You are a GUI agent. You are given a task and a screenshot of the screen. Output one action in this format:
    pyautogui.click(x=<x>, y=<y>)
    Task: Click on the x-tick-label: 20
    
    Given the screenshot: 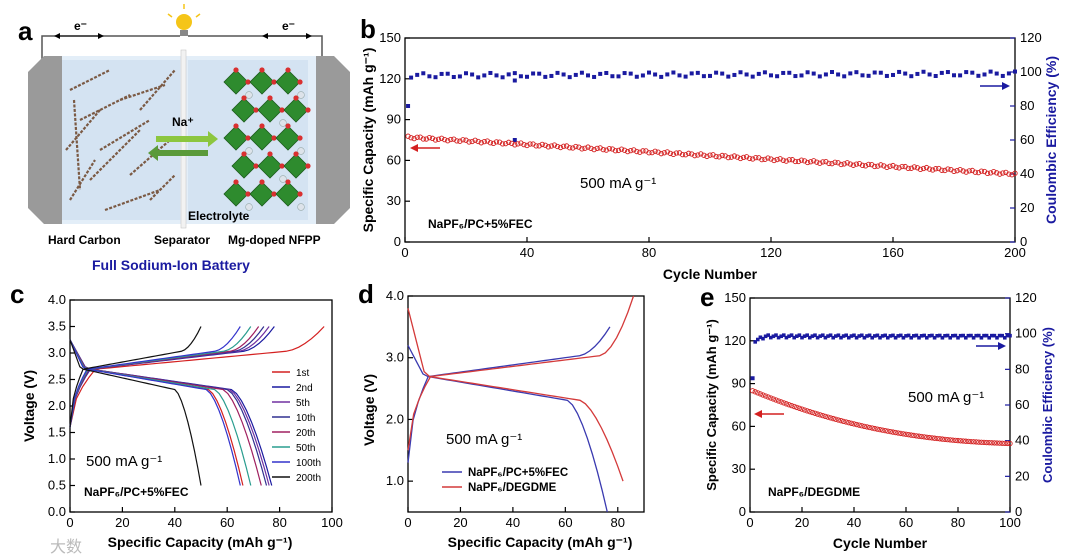 What is the action you would take?
    pyautogui.click(x=802, y=522)
    